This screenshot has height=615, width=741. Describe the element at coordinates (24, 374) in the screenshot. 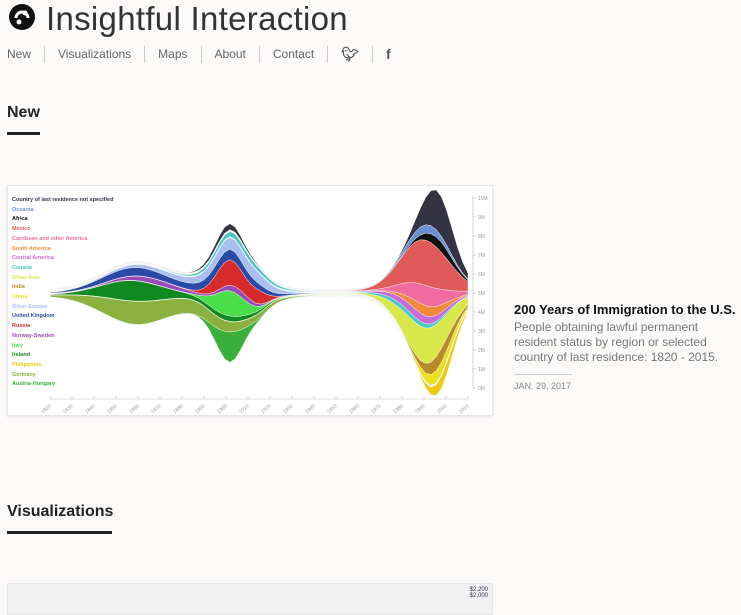

I see `legend-item: Germany` at that location.